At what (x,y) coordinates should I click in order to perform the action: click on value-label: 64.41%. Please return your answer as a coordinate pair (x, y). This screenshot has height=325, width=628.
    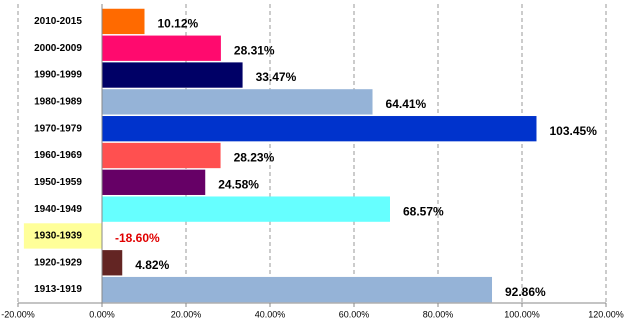
    Looking at the image, I should click on (406, 104).